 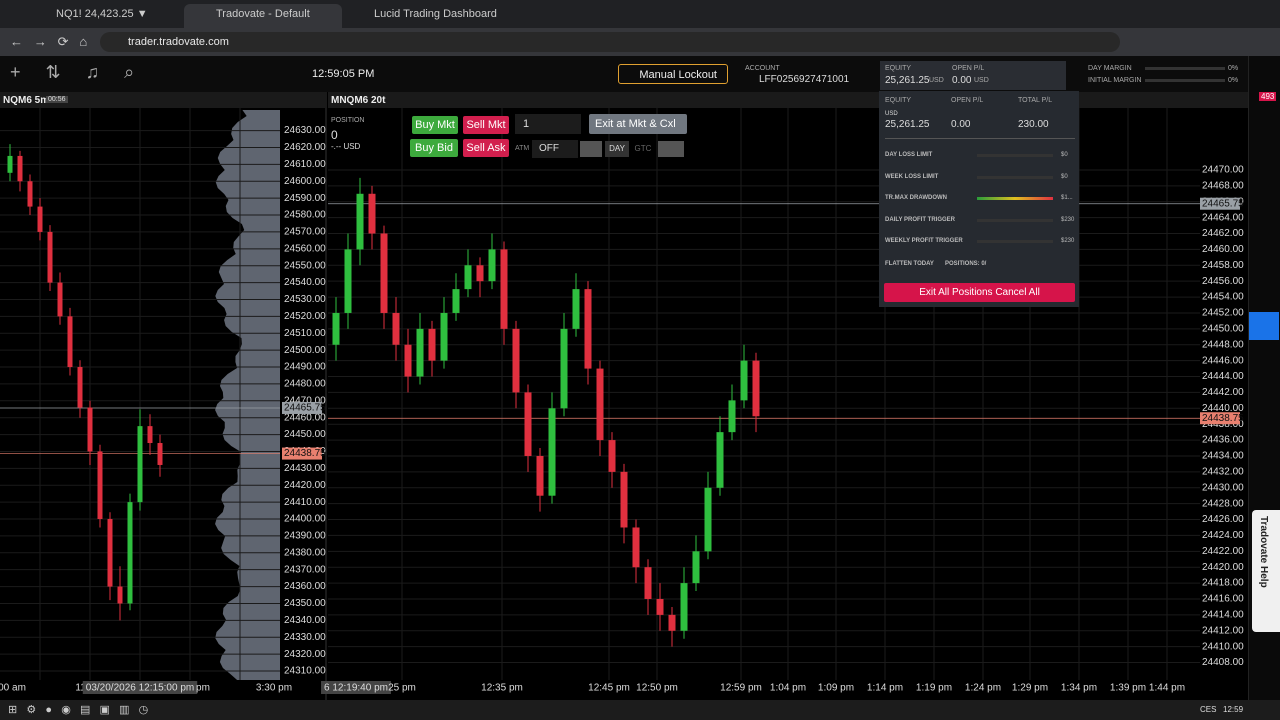 I want to click on y-tick-label: 24450.00, so click(x=1223, y=328).